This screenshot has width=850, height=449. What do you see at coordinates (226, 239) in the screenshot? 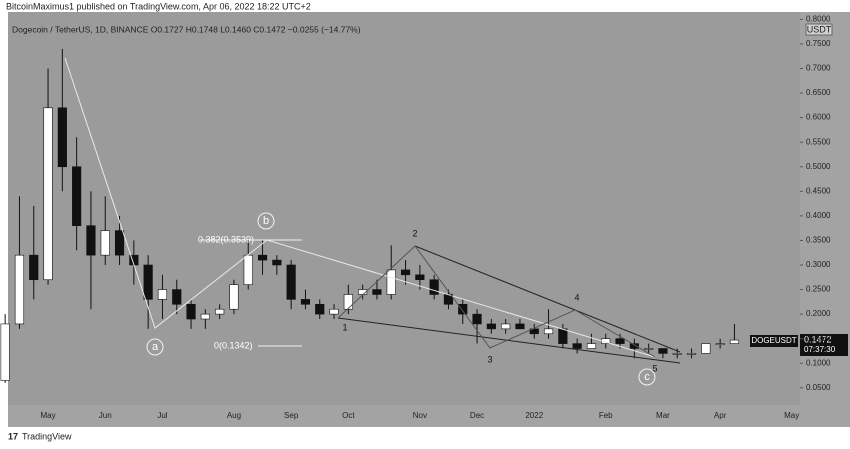
I see `fib-label: 0.382(0.3539)` at bounding box center [226, 239].